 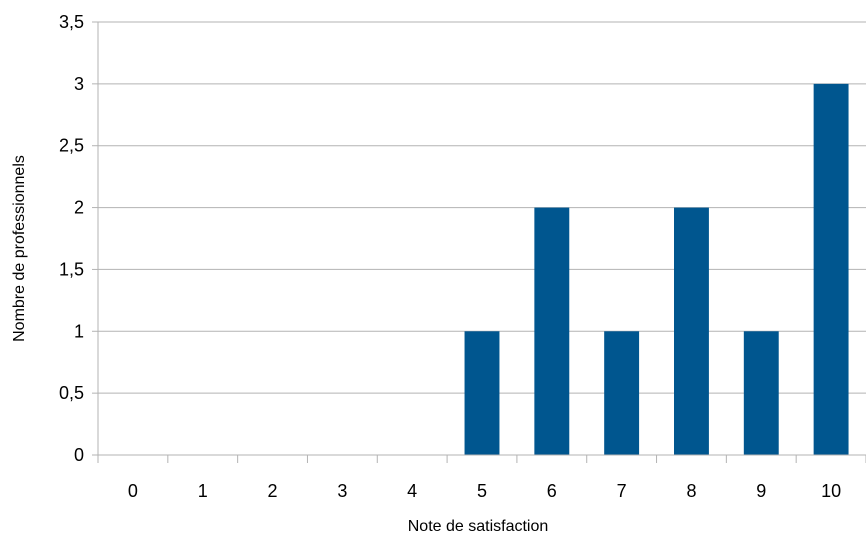 What do you see at coordinates (831, 491) in the screenshot?
I see `x-tick-label: 10` at bounding box center [831, 491].